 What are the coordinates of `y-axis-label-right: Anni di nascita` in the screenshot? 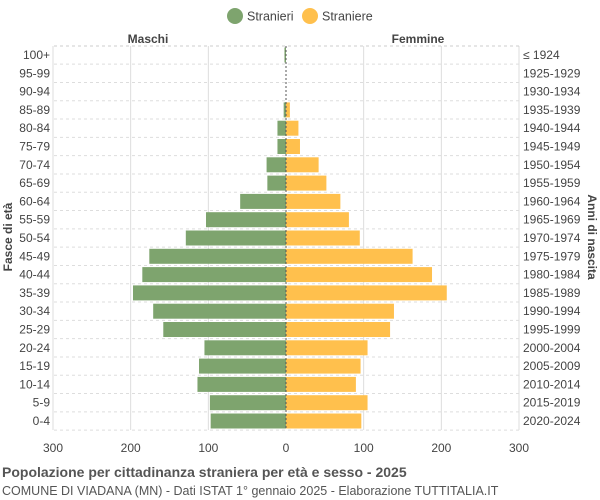 It's located at (592, 237).